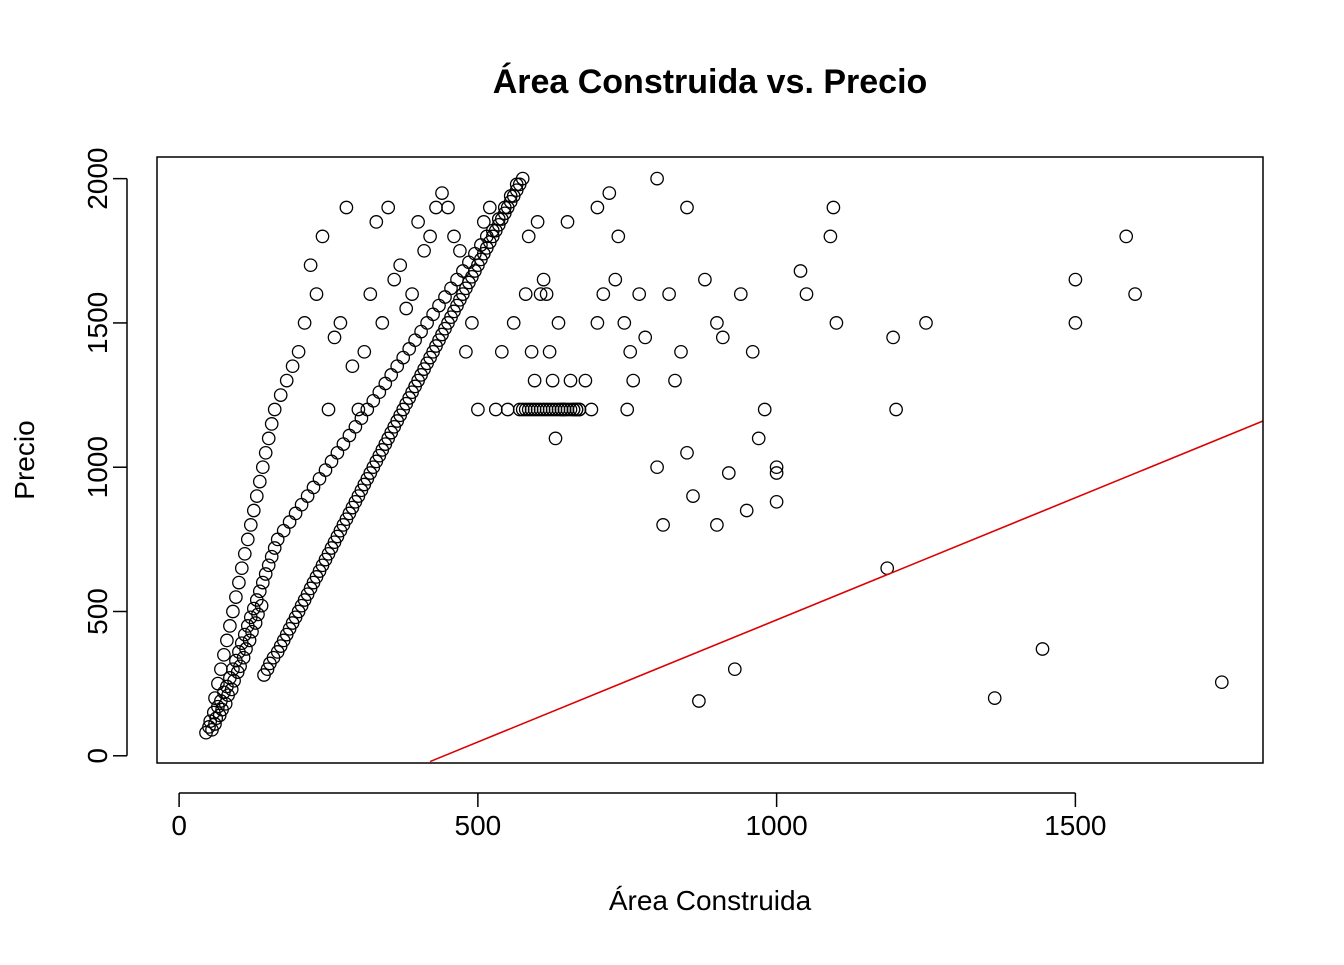 This screenshot has height=965, width=1344. I want to click on y-tick-label: 2000, so click(97, 178).